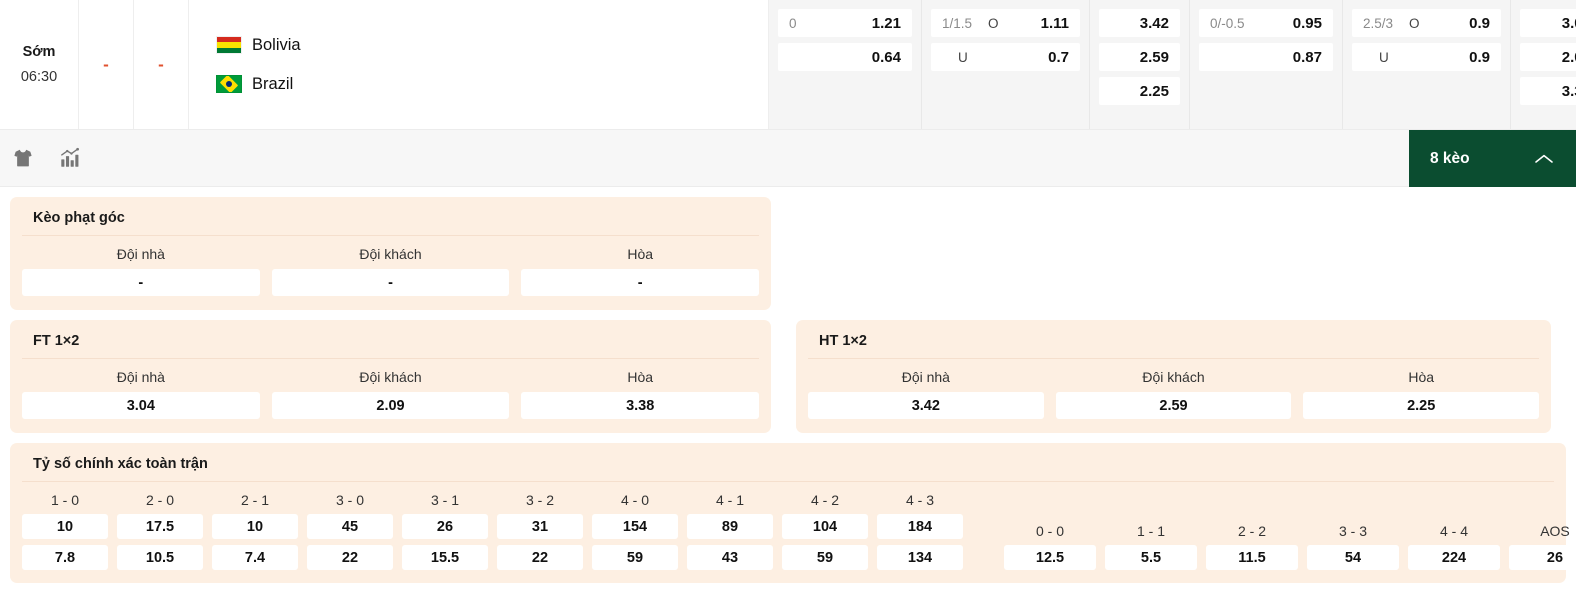 The image size is (1576, 601). I want to click on score-label: 4 - 2, so click(824, 500).